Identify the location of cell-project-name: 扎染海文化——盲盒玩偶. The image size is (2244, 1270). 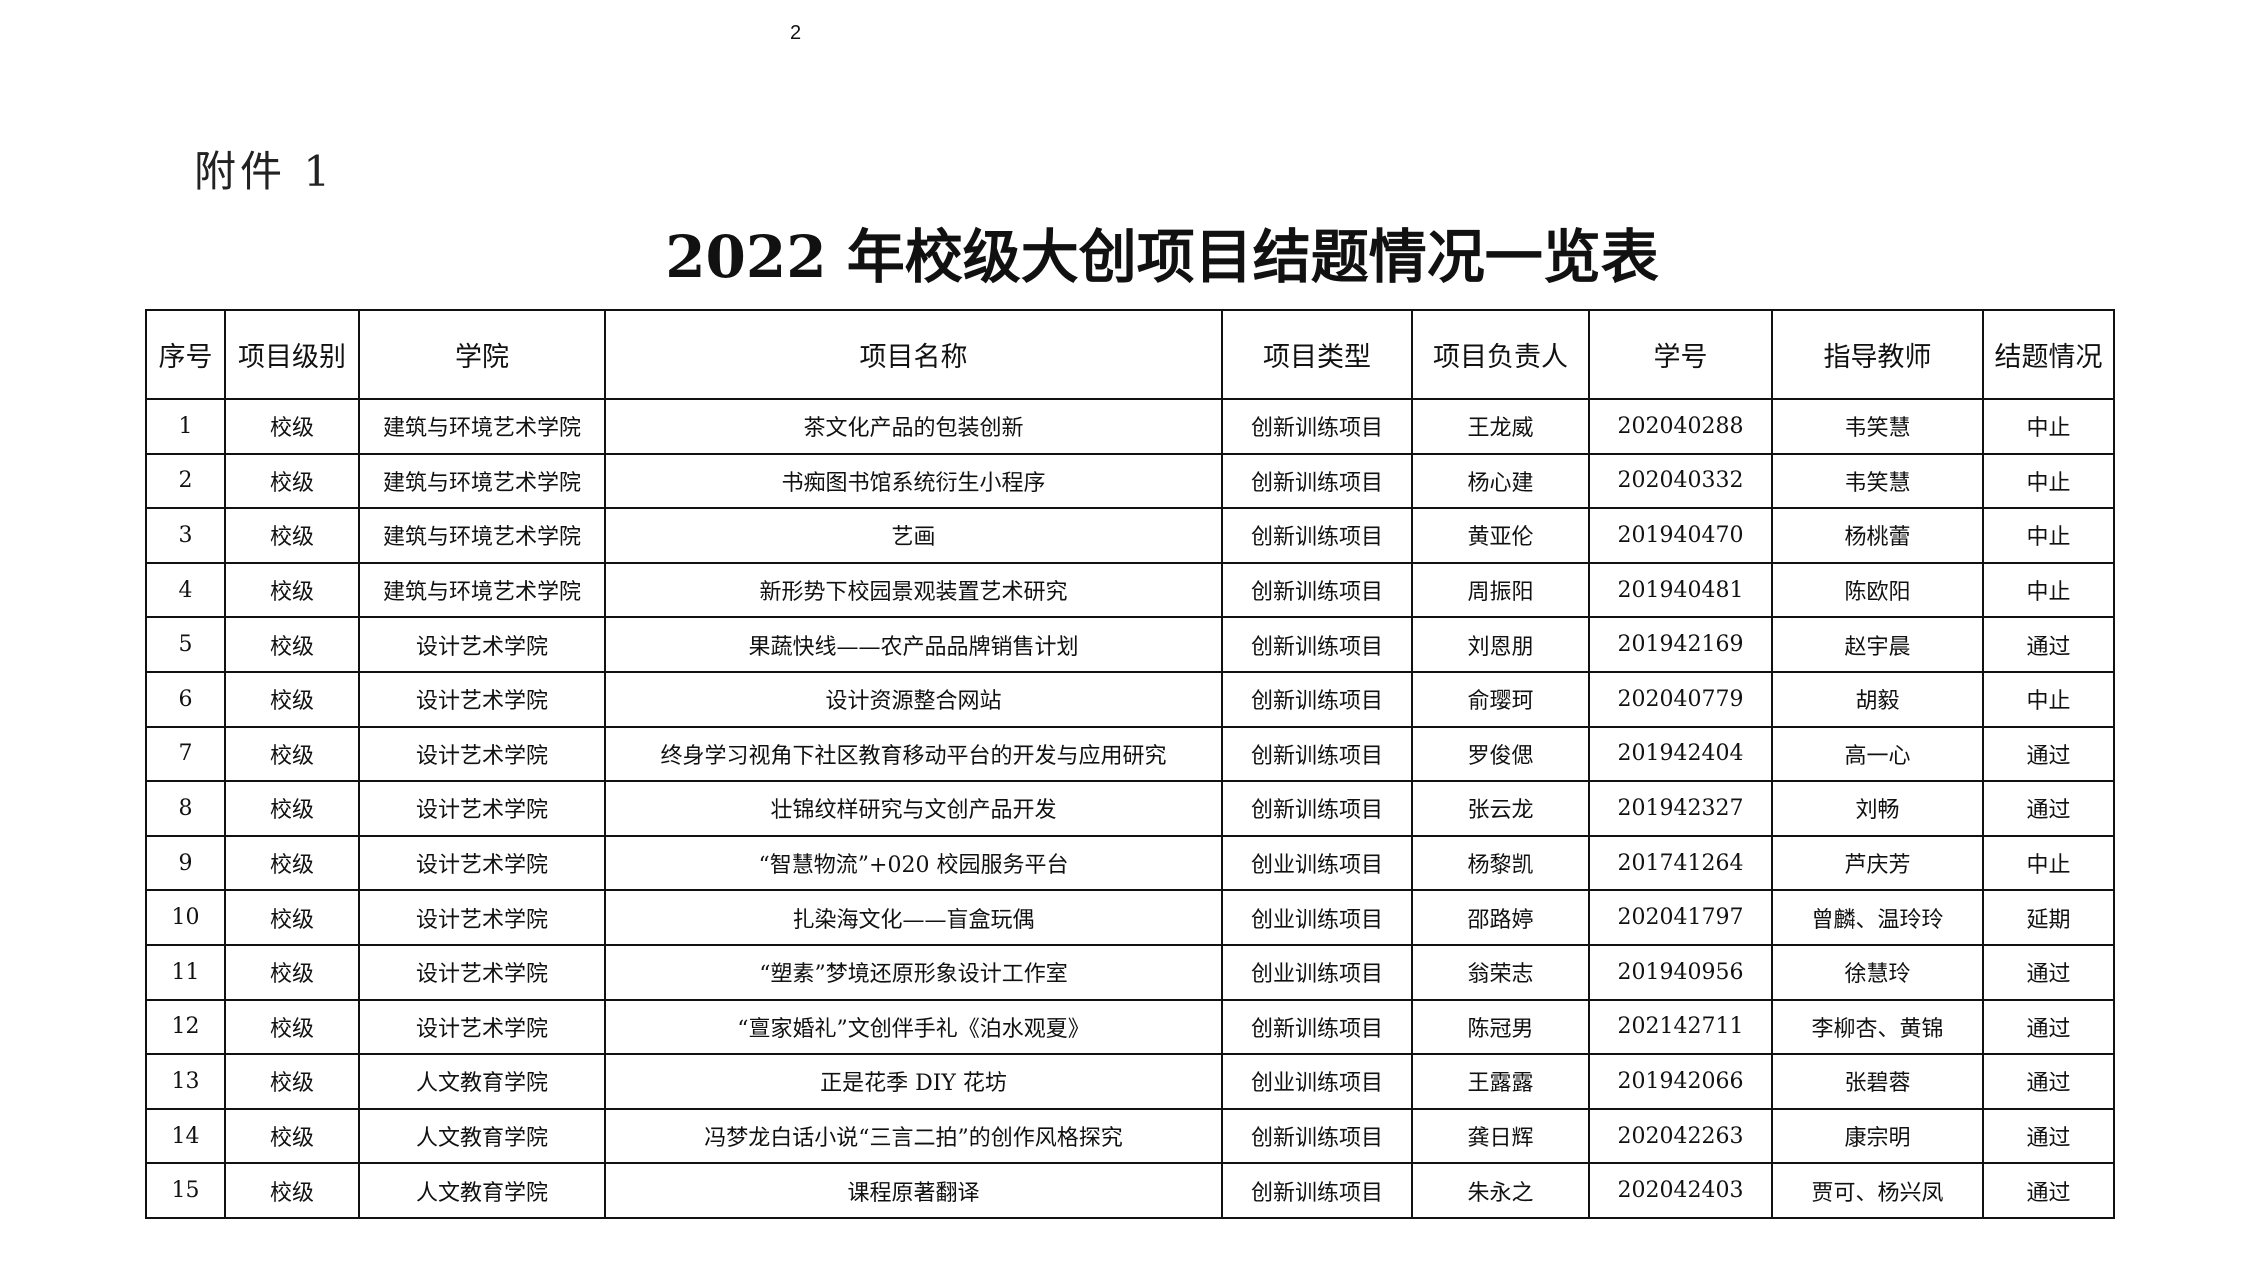
(913, 917).